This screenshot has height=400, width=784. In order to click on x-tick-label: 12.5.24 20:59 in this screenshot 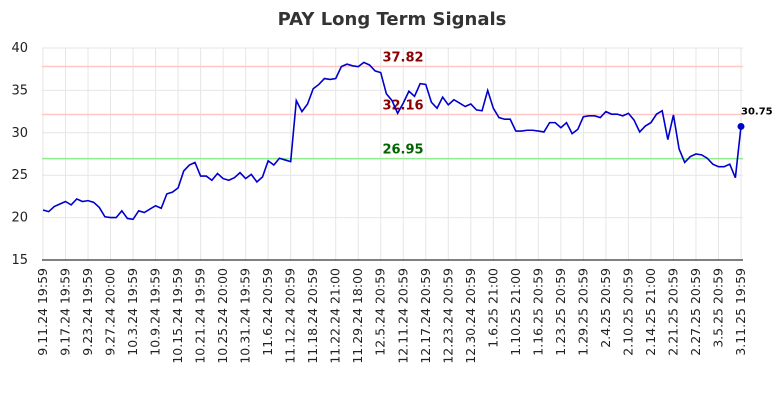, I will do `click(380, 312)`.